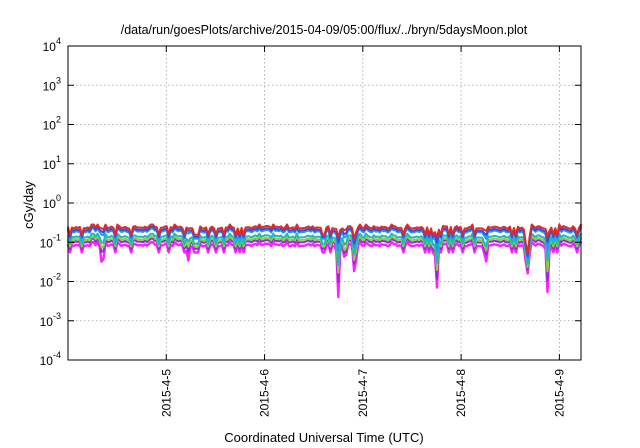  Describe the element at coordinates (52, 45) in the screenshot. I see `y-tick-label: 10⁴` at that location.